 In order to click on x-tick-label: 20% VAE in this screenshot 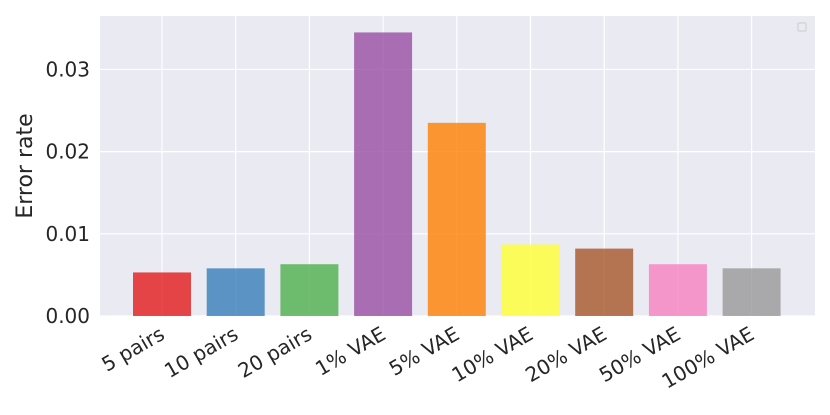, I will do `click(566, 355)`.